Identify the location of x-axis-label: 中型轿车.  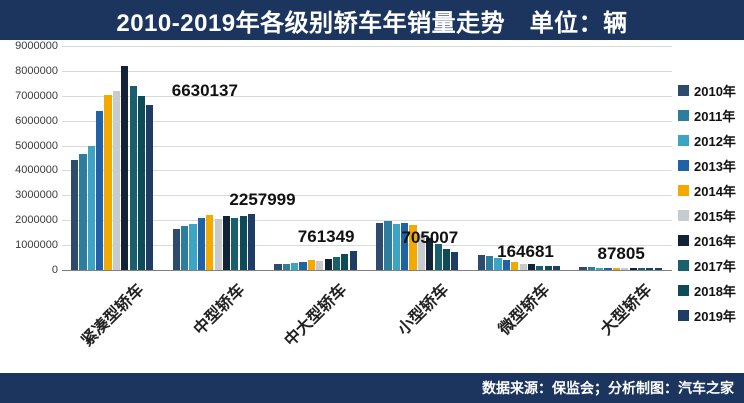
(220, 310).